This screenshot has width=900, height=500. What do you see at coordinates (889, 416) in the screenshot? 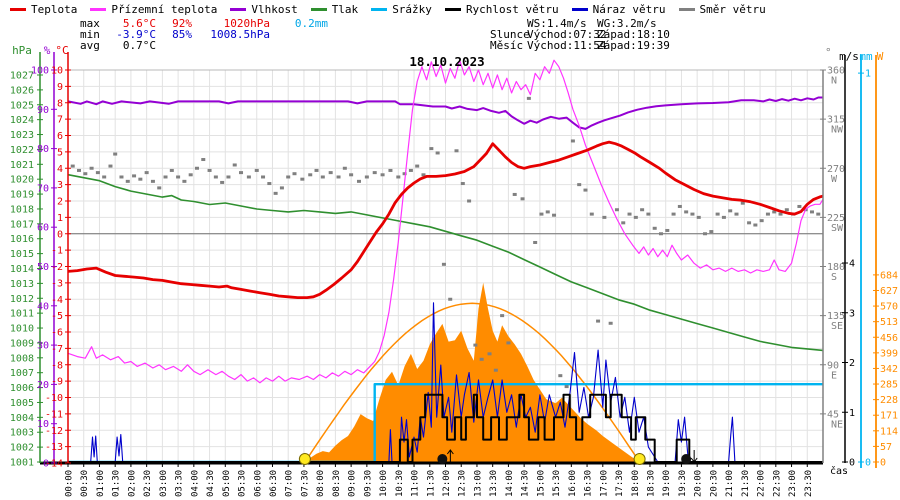
I see `svg-text: 171` at bounding box center [889, 416].